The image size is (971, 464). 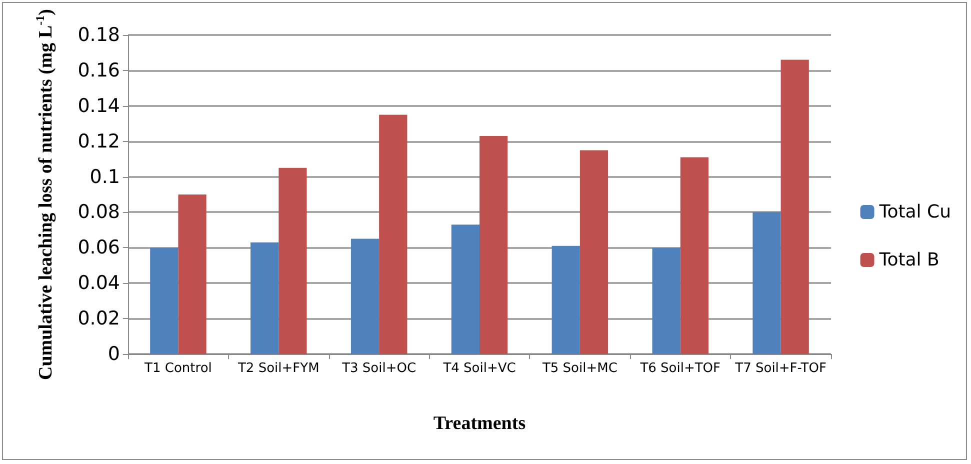 What do you see at coordinates (99, 283) in the screenshot?
I see `y-tick-label: 0.04` at bounding box center [99, 283].